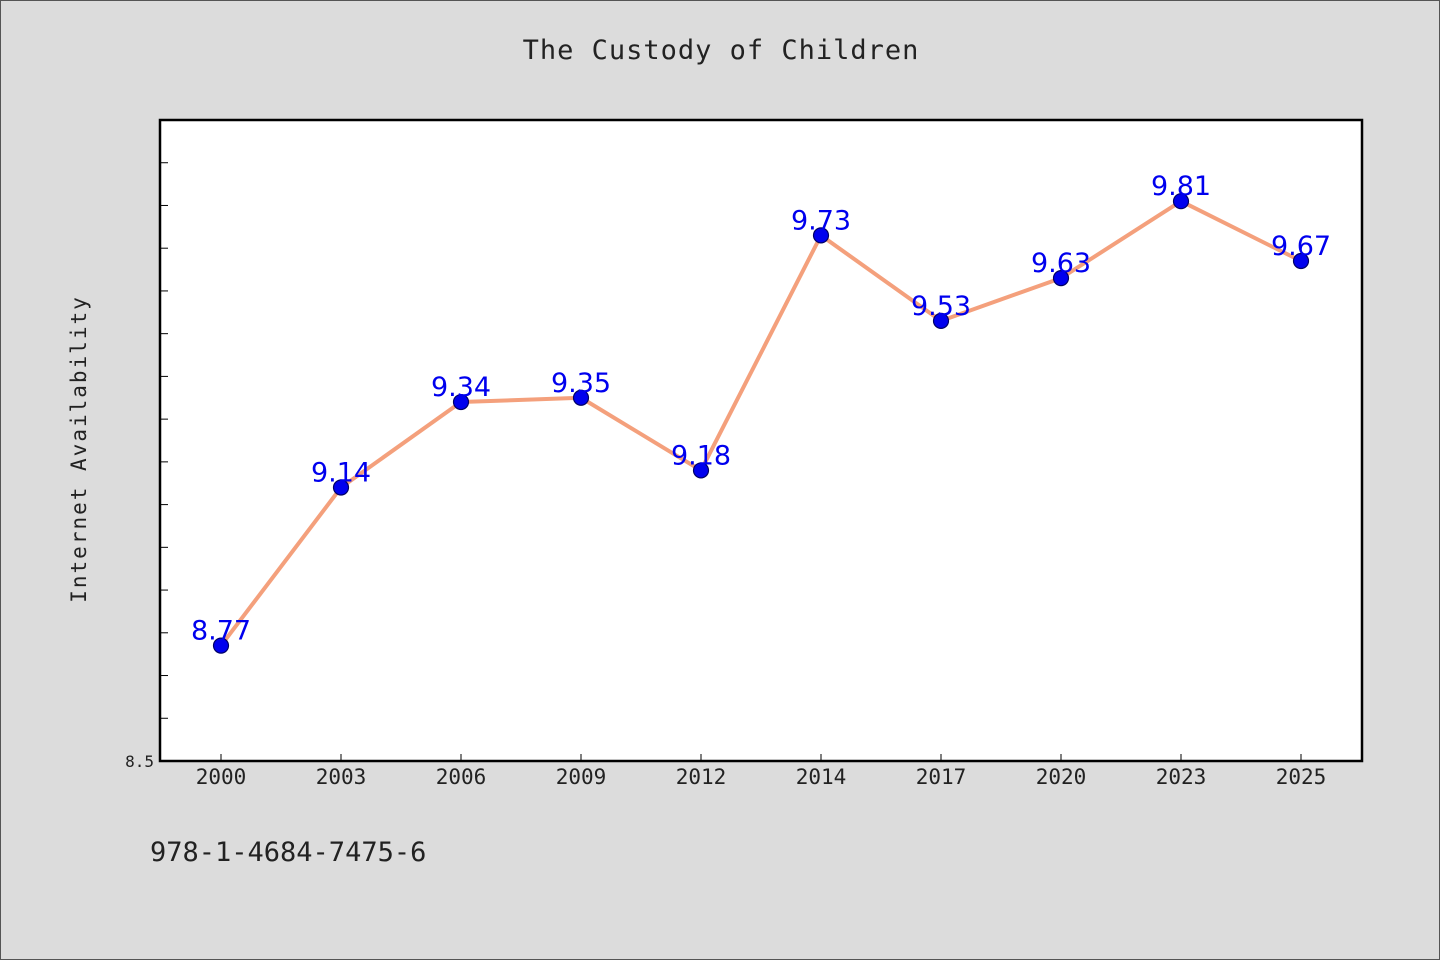 Image resolution: width=1440 pixels, height=960 pixels. What do you see at coordinates (821, 777) in the screenshot?
I see `x-tick-label: 2014` at bounding box center [821, 777].